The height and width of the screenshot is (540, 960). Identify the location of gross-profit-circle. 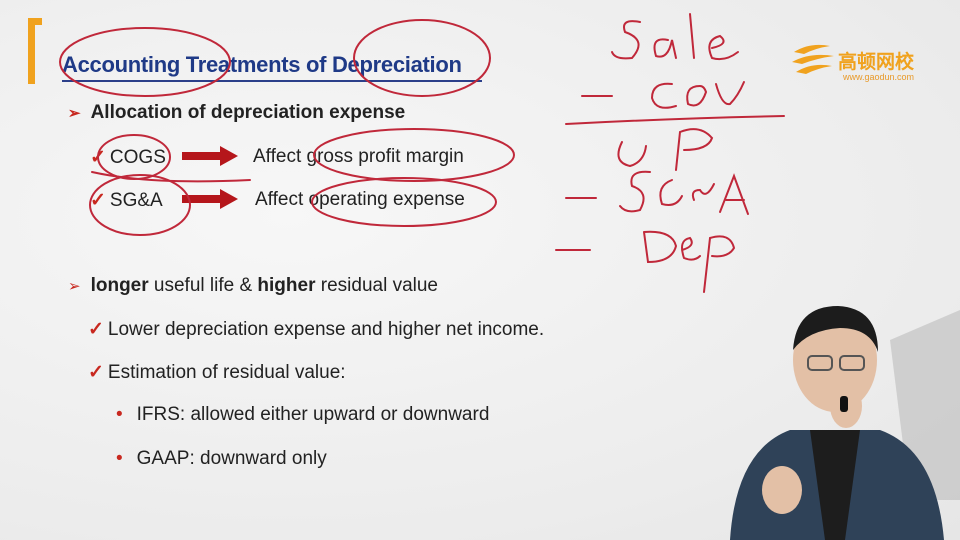
(414, 155).